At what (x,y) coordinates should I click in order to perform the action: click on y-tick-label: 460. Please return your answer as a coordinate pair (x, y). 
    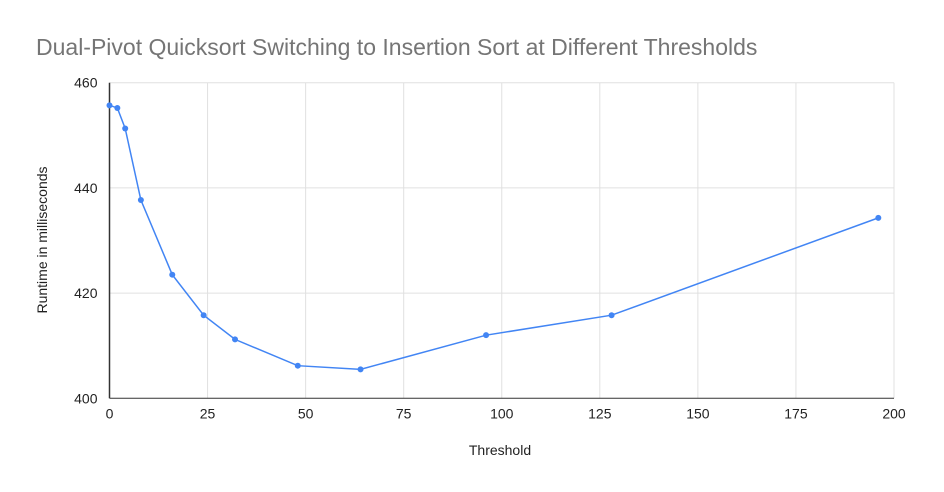
    Looking at the image, I should click on (86, 83).